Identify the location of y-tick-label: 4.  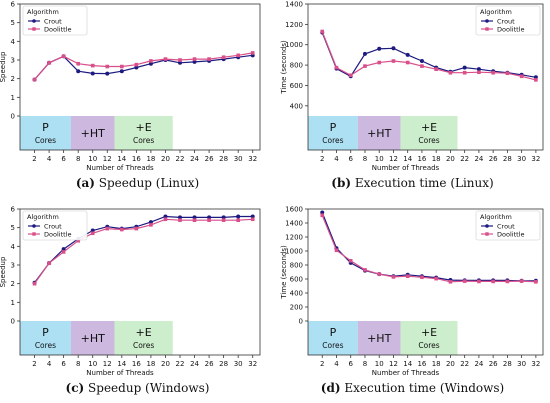
(13, 42).